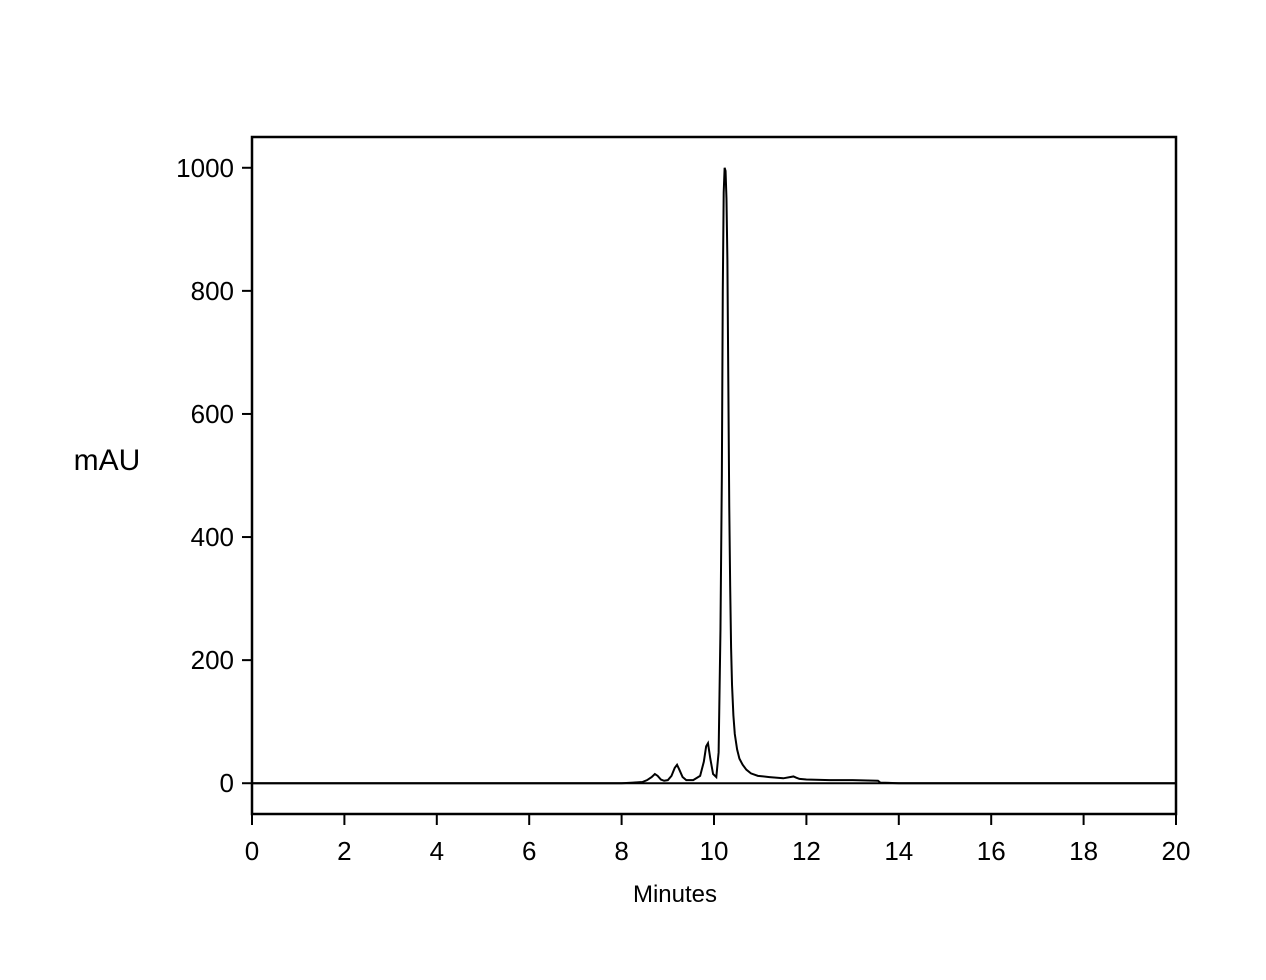 The image size is (1266, 980). What do you see at coordinates (1176, 851) in the screenshot?
I see `x-tick-label: 20` at bounding box center [1176, 851].